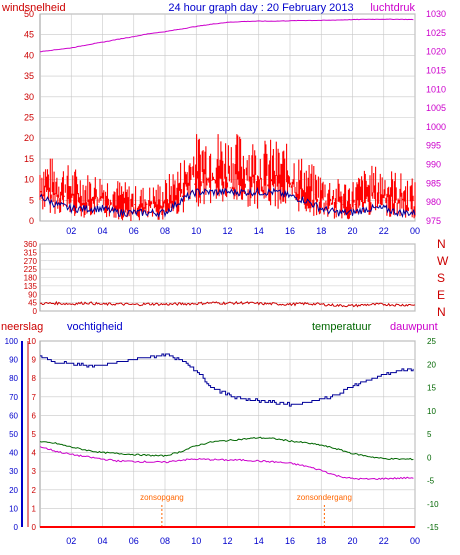 Image resolution: width=460 pixels, height=555 pixels. Describe the element at coordinates (34, 471) in the screenshot. I see `rain-y-tick: 3` at that location.